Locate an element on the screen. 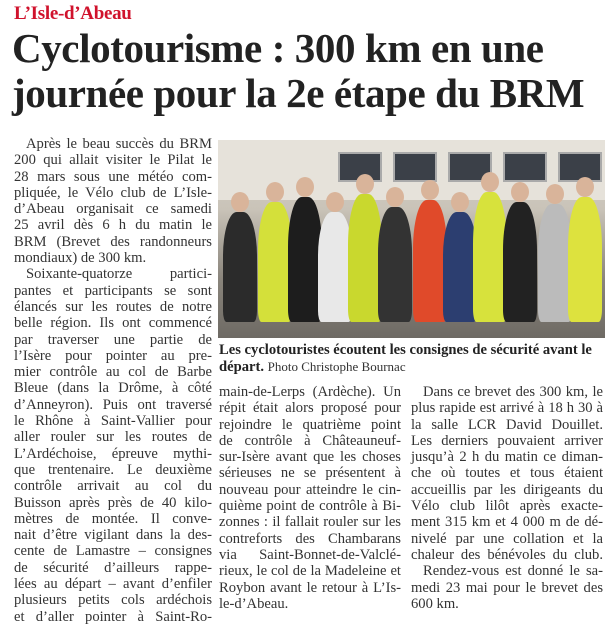 The height and width of the screenshot is (631, 605). text-line: Après le beau succès du BRM is located at coordinates (119, 144).